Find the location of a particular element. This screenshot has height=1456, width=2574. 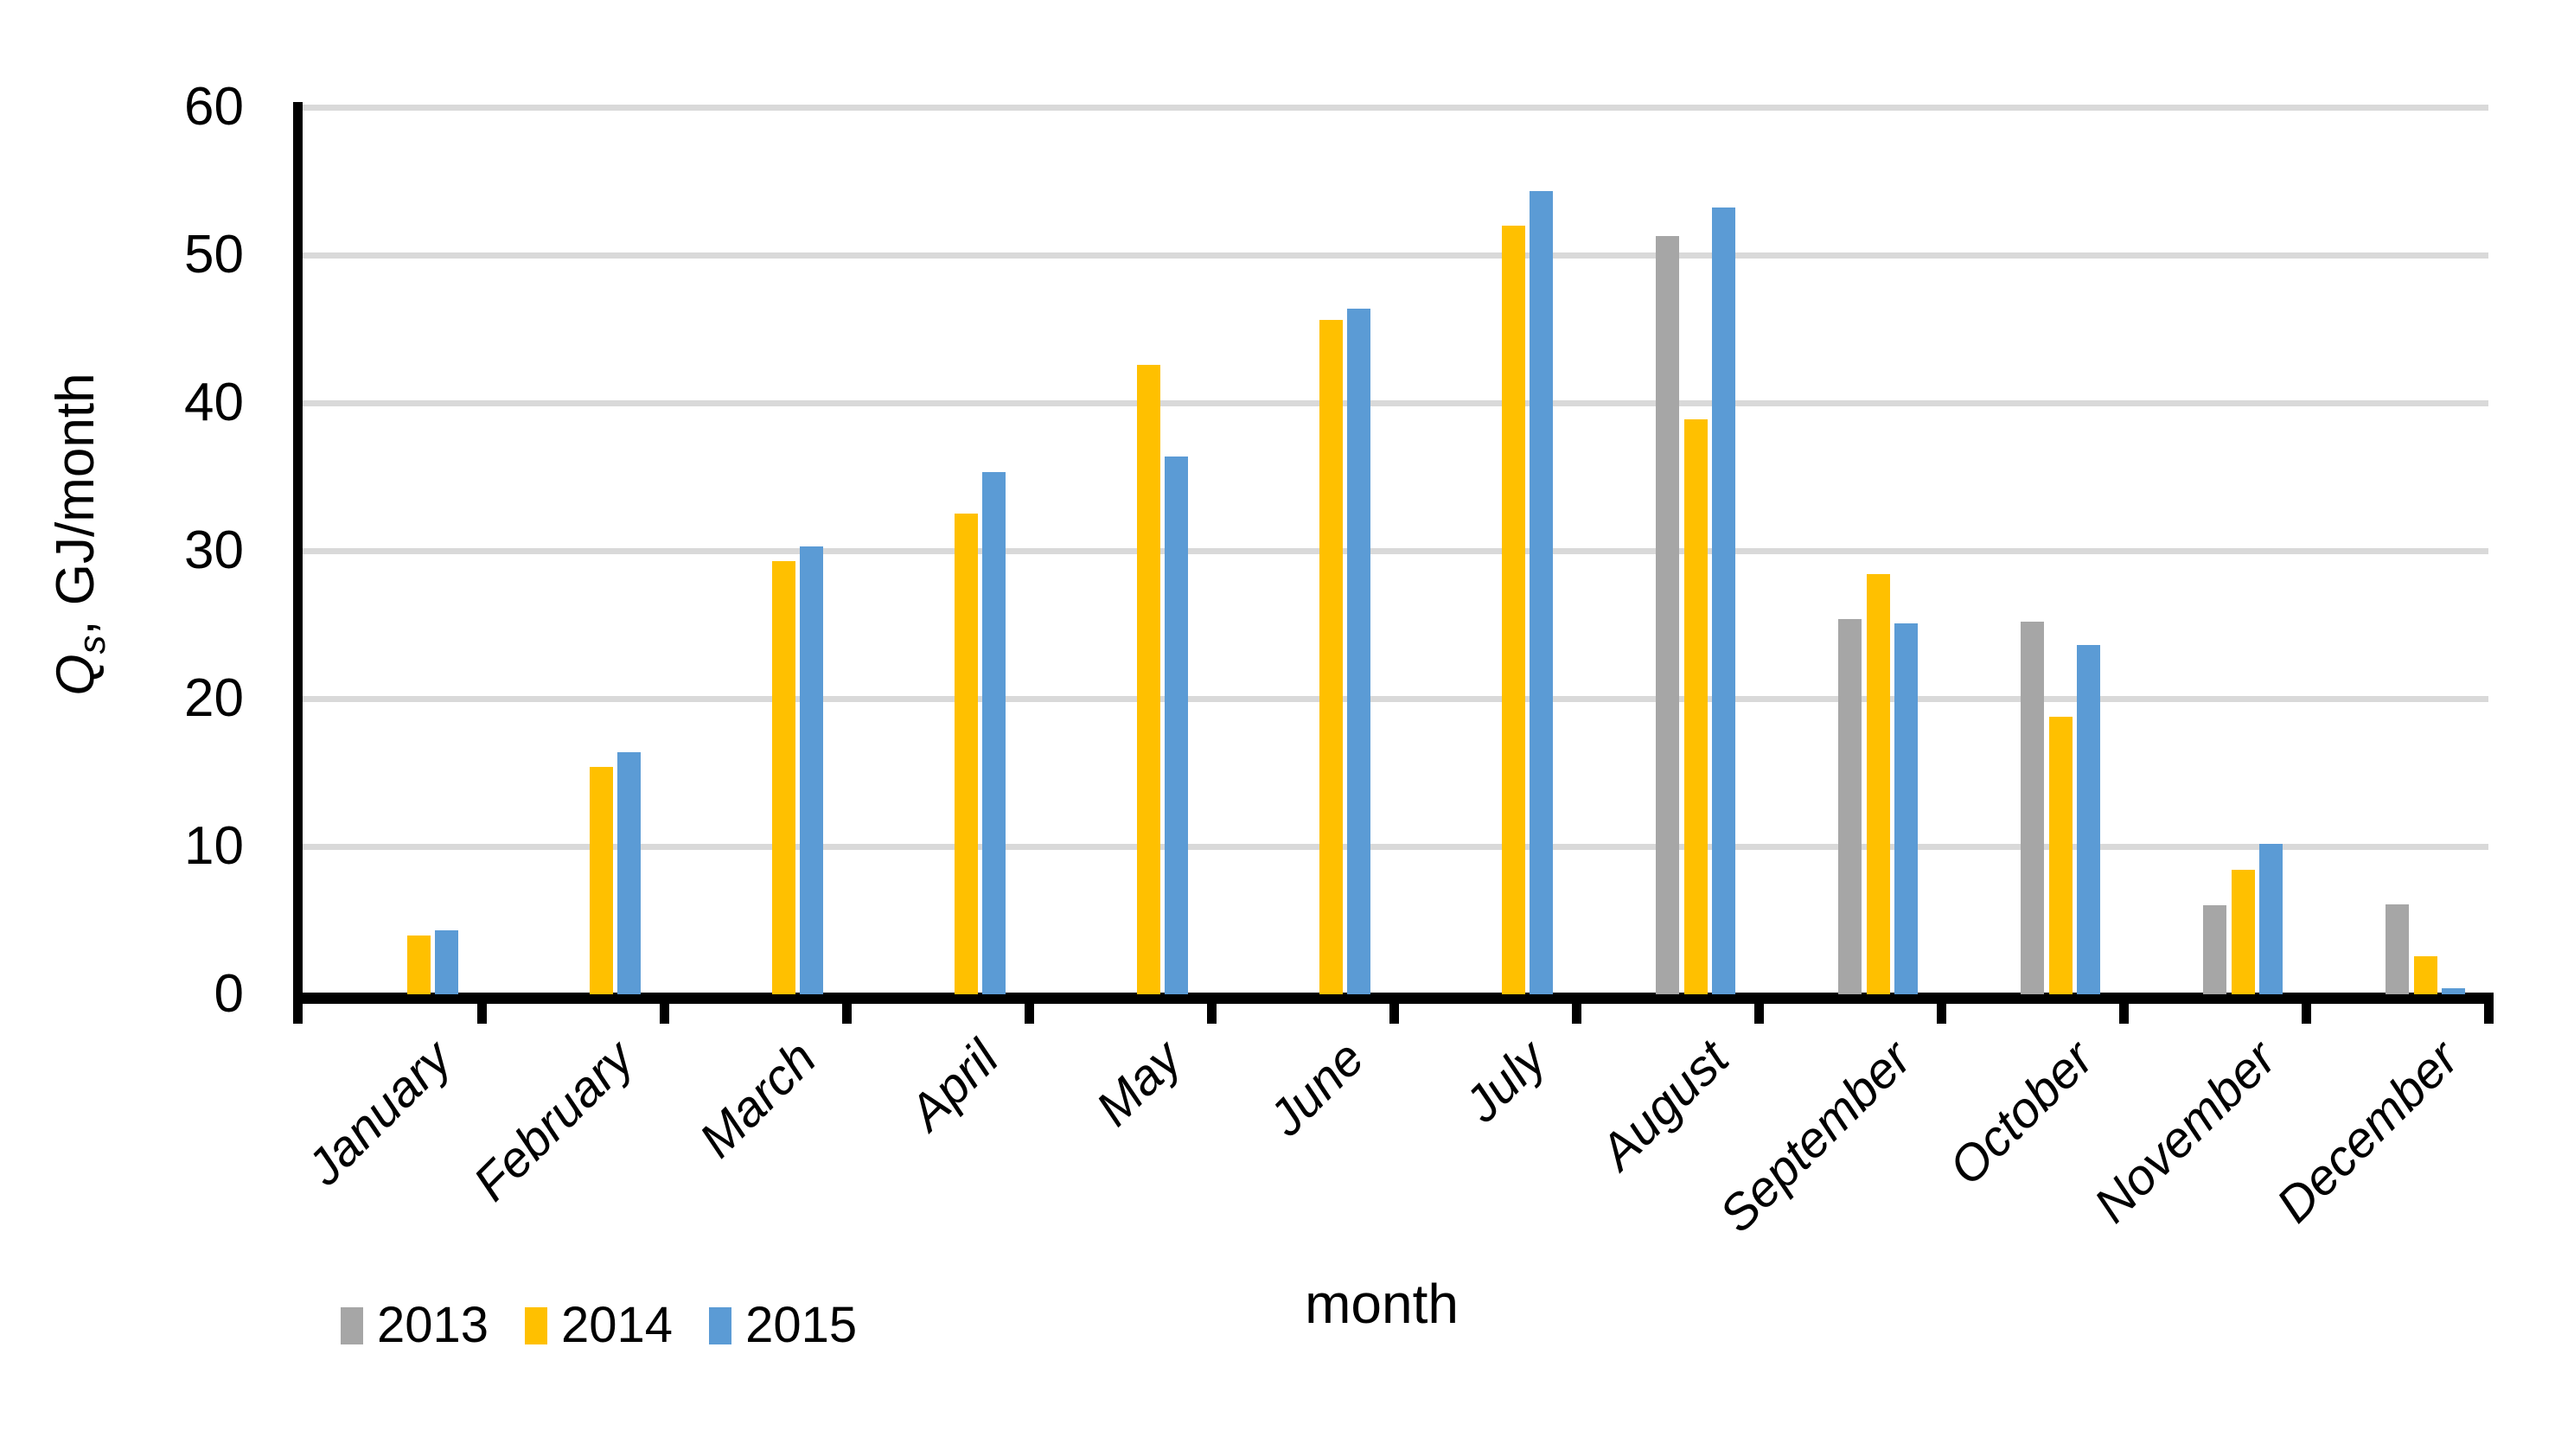

y-tick-label-0: 0 is located at coordinates (229, 994).